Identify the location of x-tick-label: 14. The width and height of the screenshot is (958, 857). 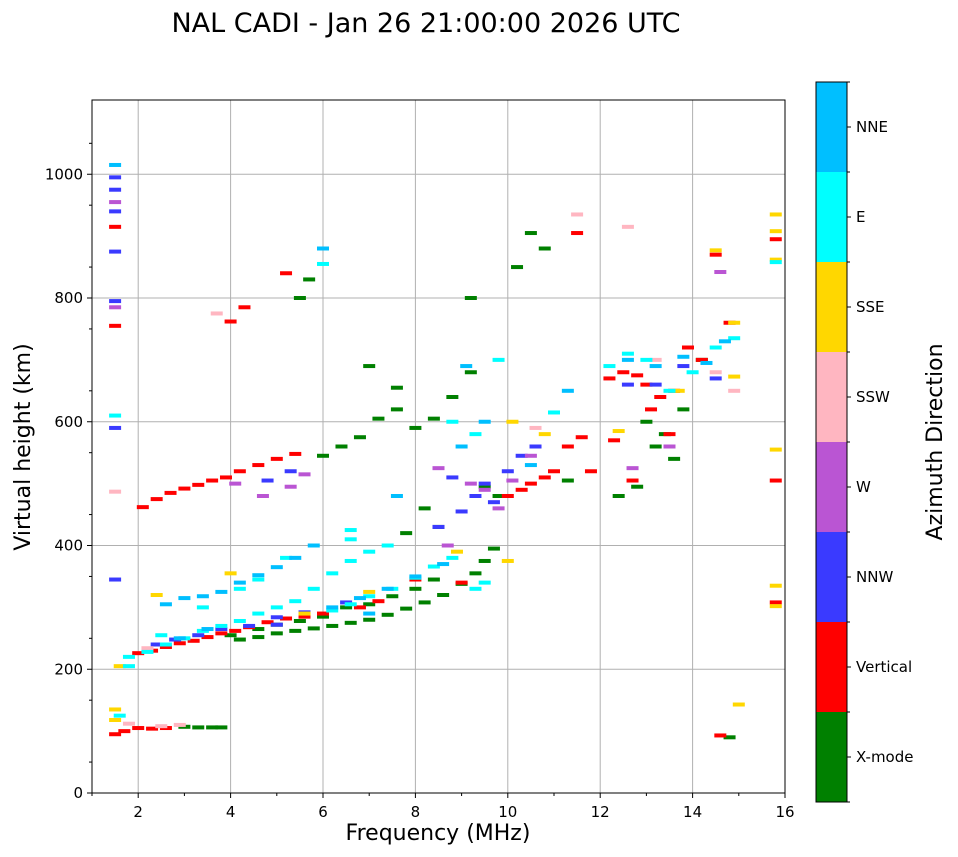
(692, 812).